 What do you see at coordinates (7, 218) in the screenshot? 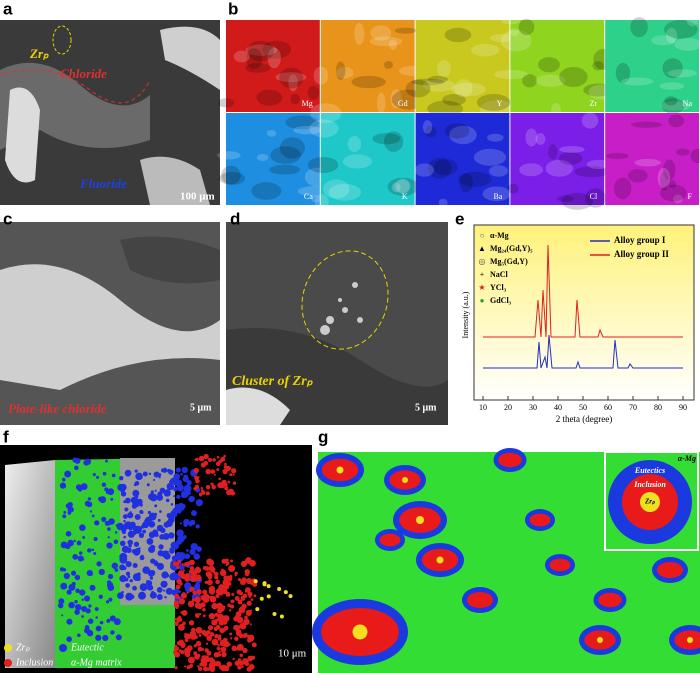
I see `panel-label: c` at bounding box center [7, 218].